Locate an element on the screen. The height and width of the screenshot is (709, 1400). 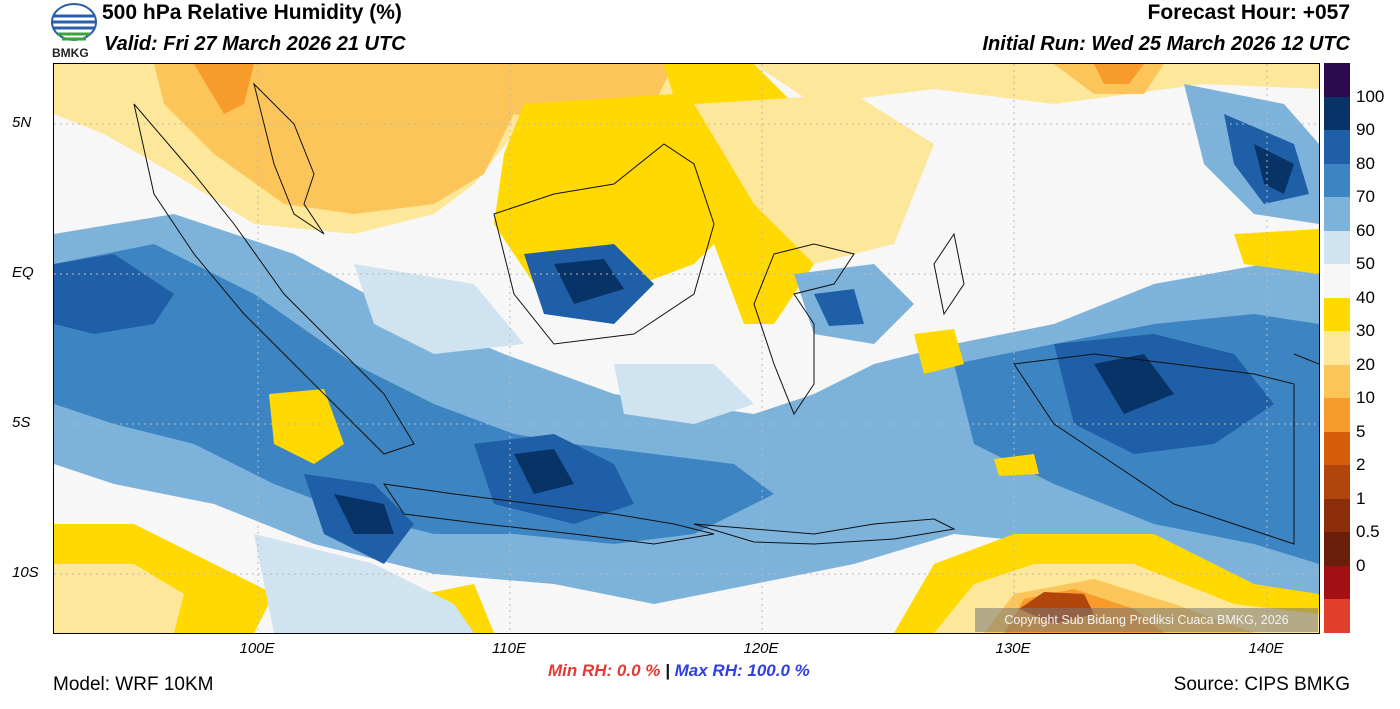
valid-time: Valid: Fri 27 March 2026 21 UTC is located at coordinates (255, 44).